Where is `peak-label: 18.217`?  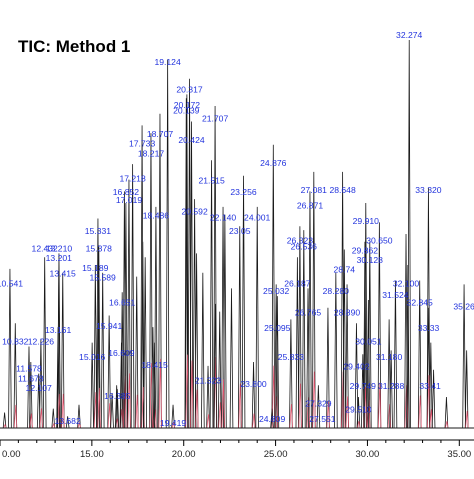 peak-label: 18.217 is located at coordinates (151, 153).